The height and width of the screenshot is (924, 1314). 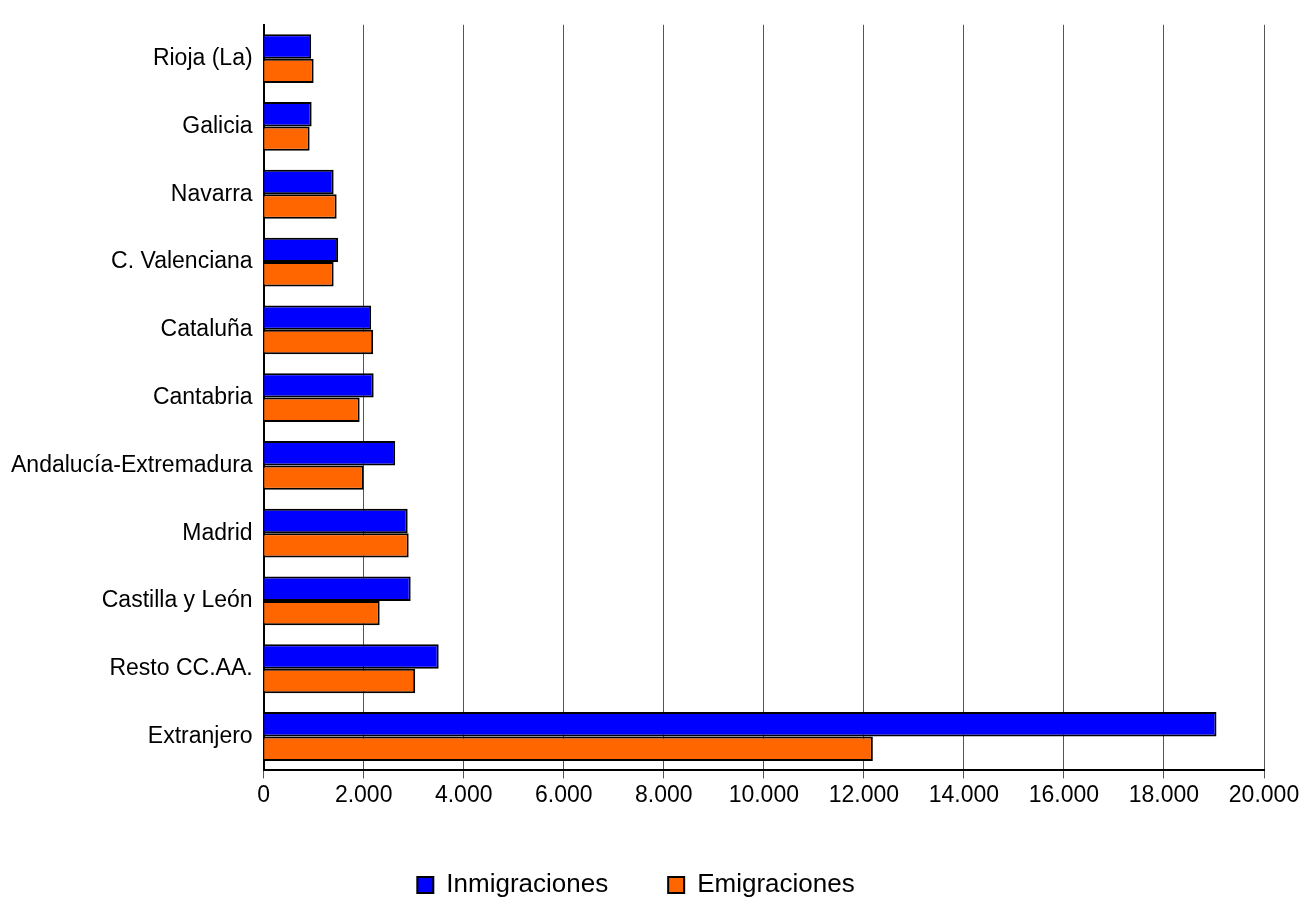 I want to click on y-tick-label: Rioja (La), so click(x=202, y=57).